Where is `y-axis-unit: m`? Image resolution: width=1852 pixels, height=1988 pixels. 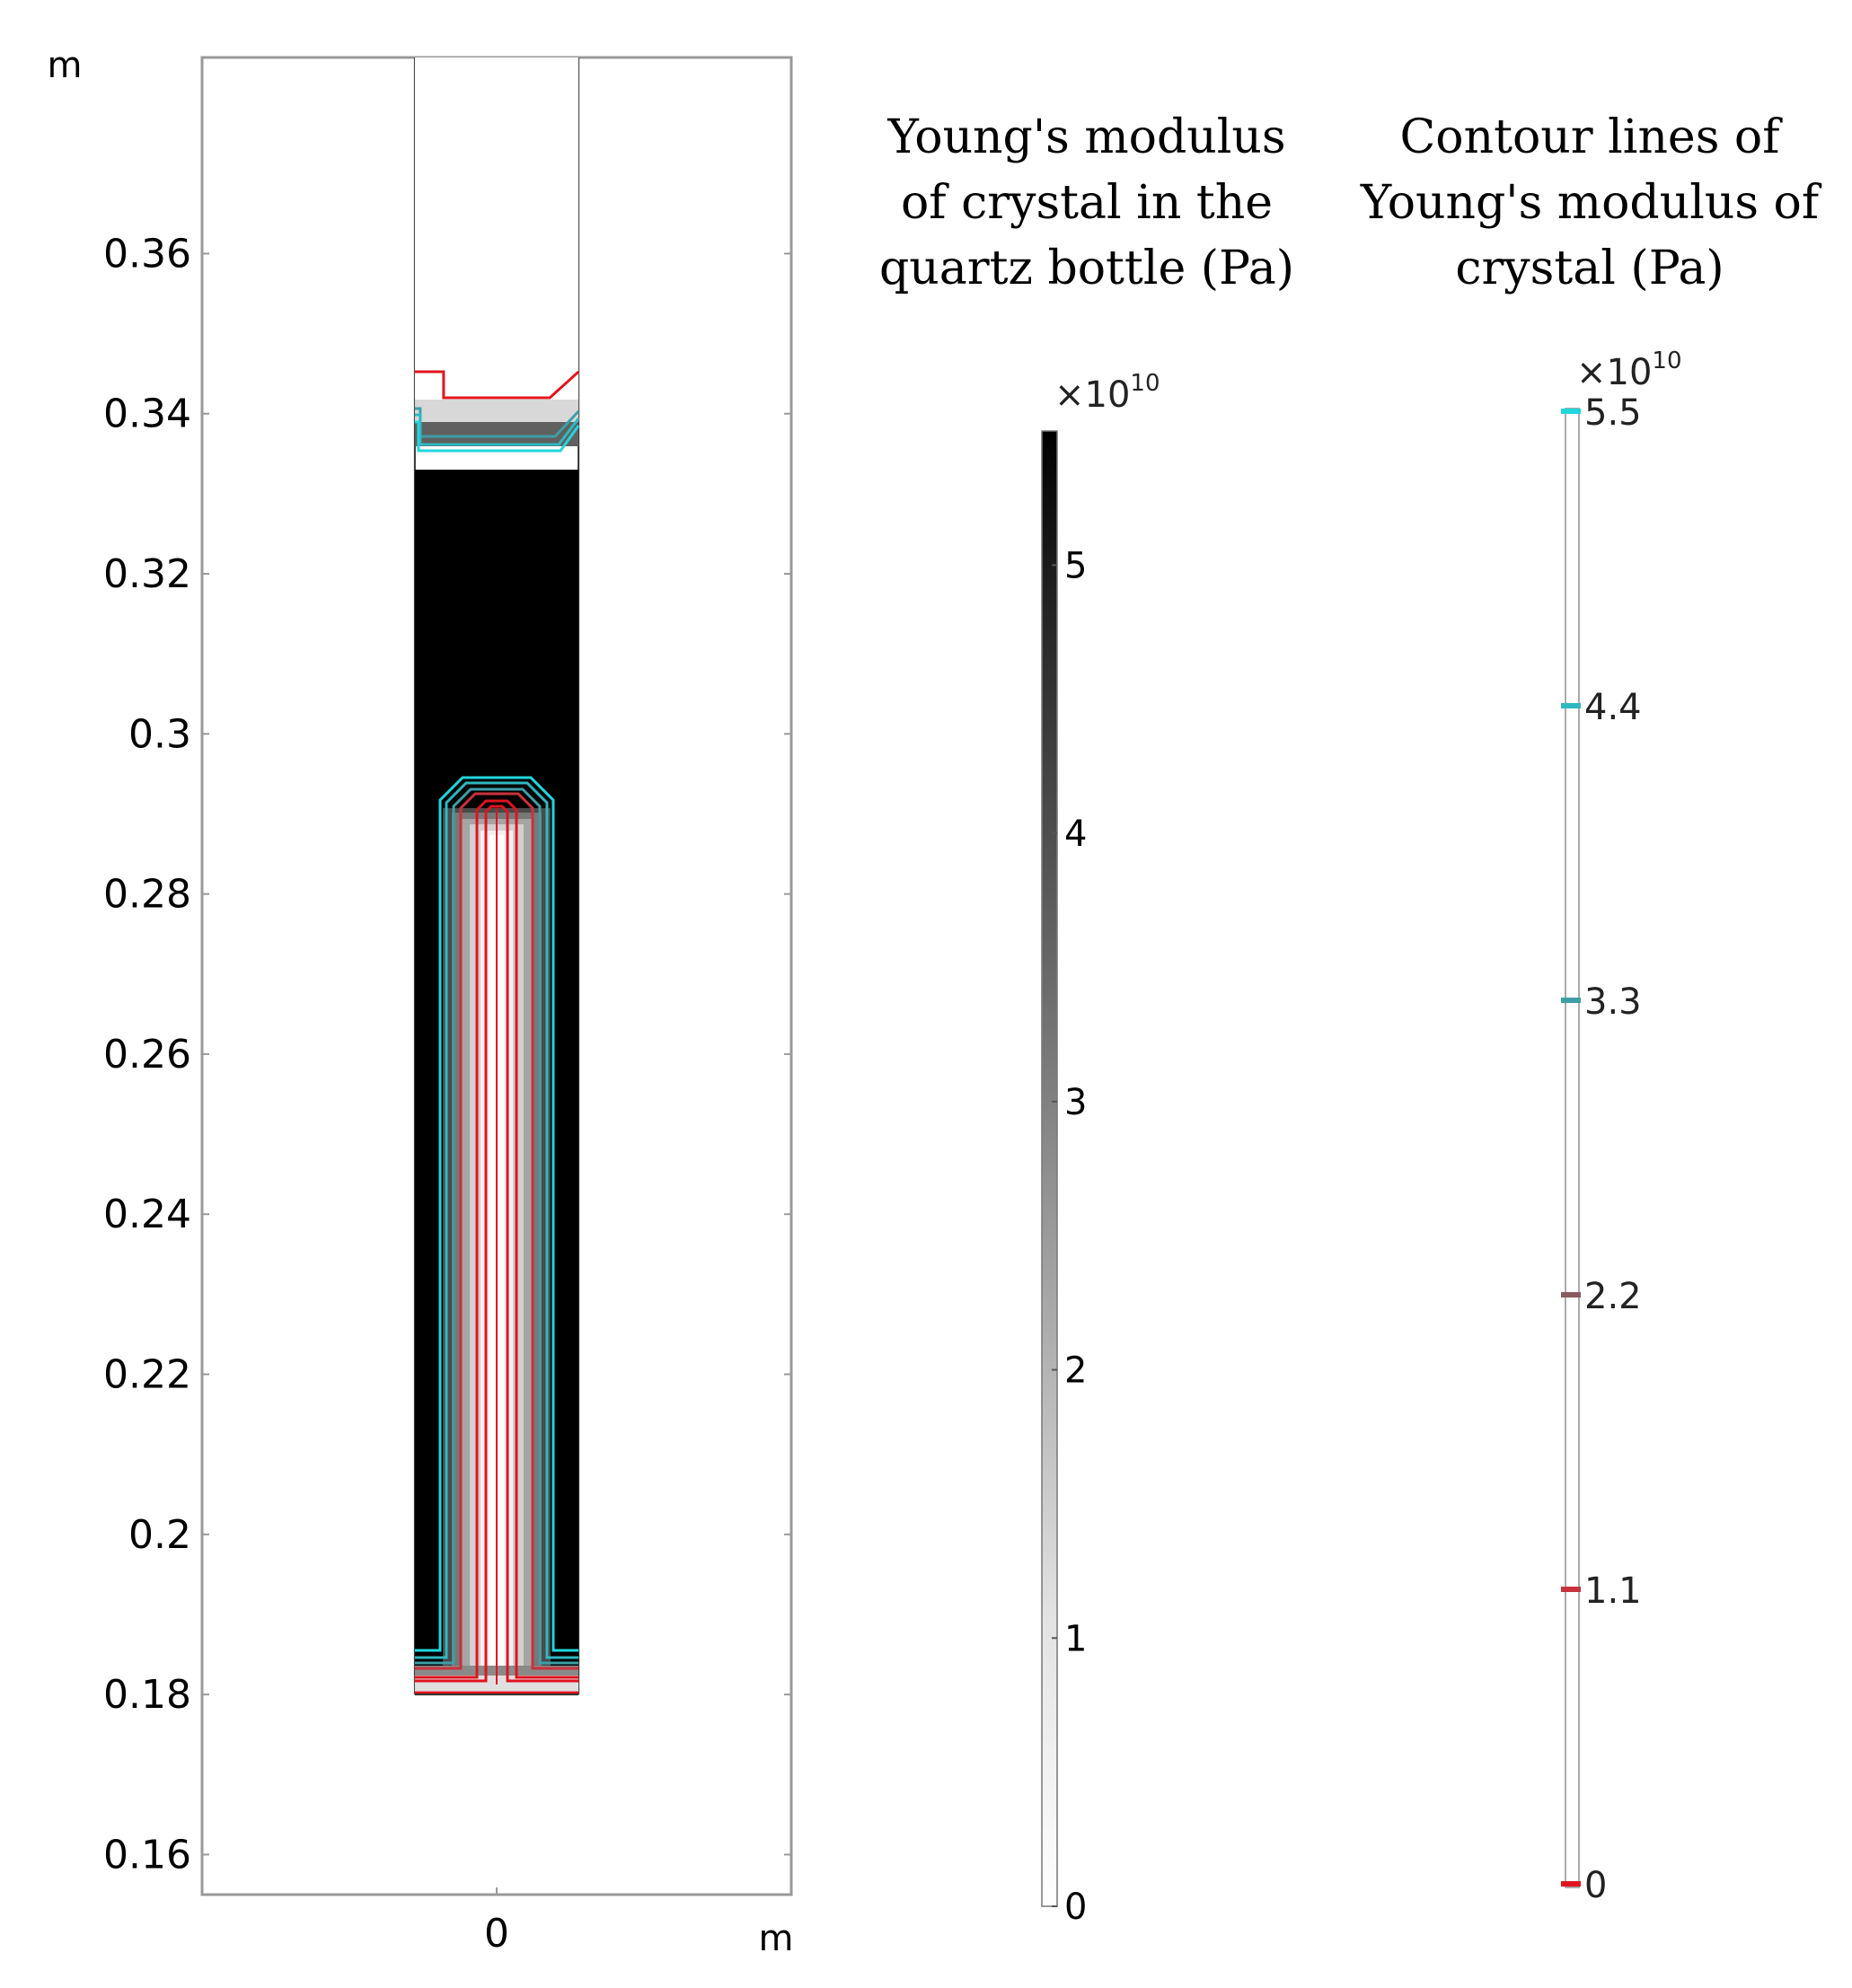 y-axis-unit: m is located at coordinates (65, 65).